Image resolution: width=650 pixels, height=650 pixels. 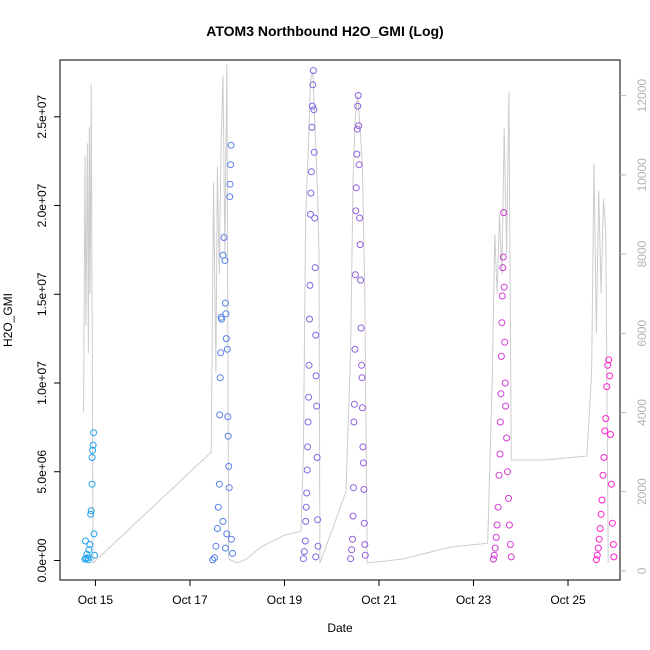 I want to click on x-tick-label: Oct 17, so click(x=190, y=600).